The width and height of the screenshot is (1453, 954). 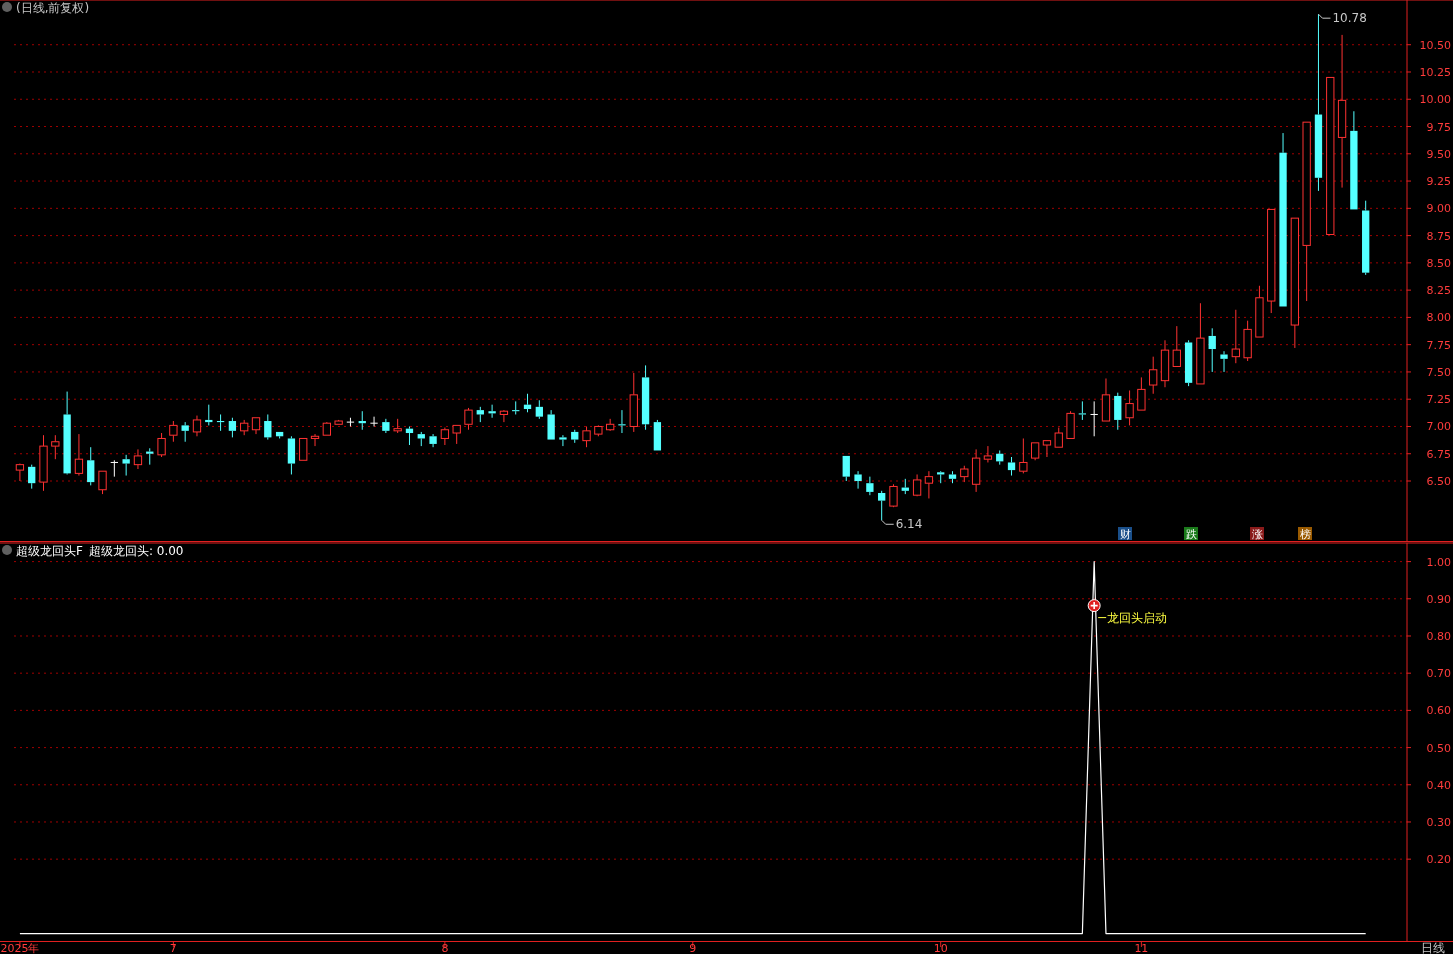 I want to click on y-tick-label: 0.40, so click(x=1438, y=785).